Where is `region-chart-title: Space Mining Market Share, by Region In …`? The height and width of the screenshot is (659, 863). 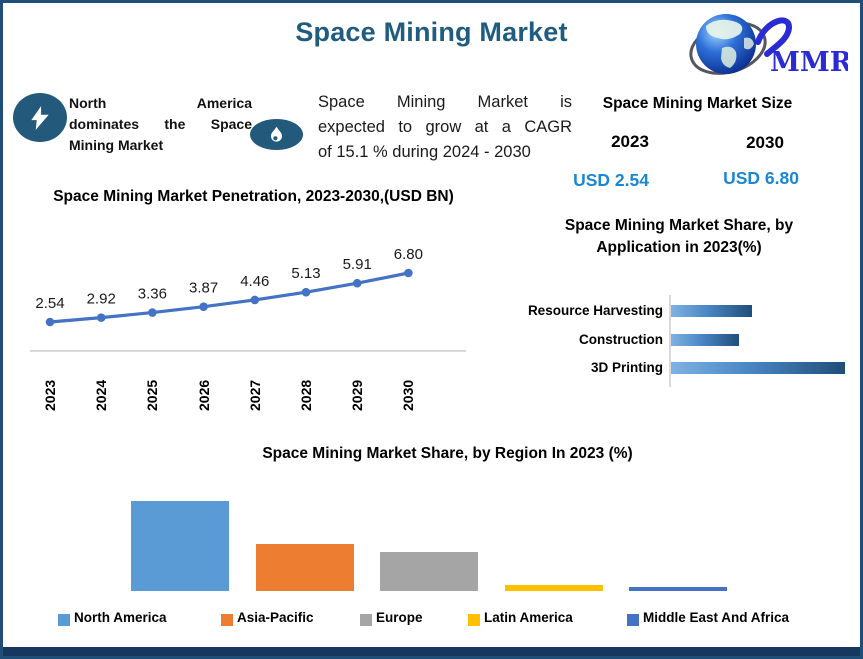 region-chart-title: Space Mining Market Share, by Region In … is located at coordinates (447, 453).